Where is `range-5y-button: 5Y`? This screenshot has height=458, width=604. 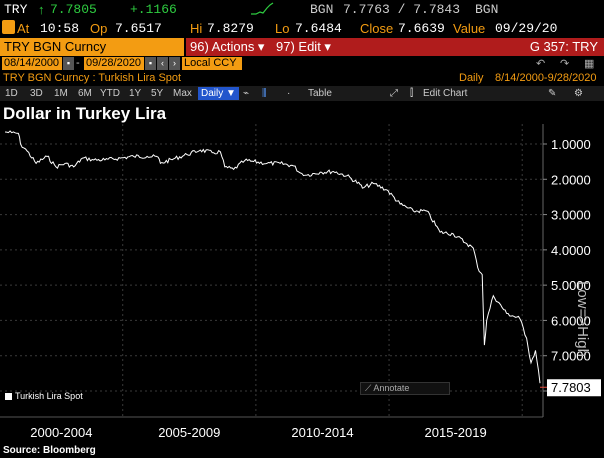
range-5y-button: 5Y is located at coordinates (157, 93).